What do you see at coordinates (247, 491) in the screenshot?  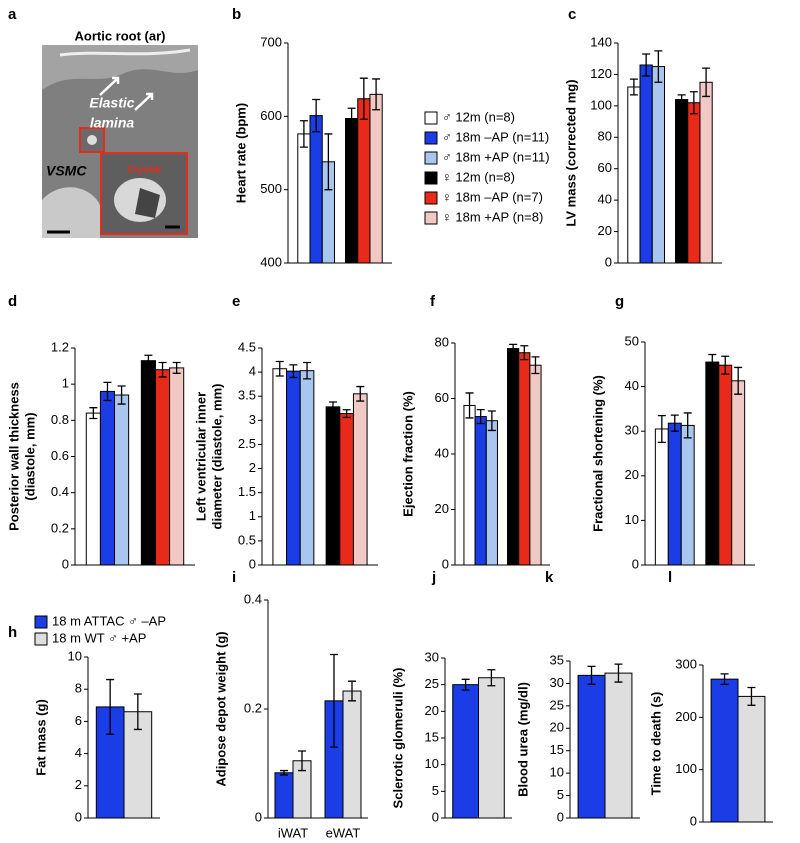 I see `y-tick-label: 1.5` at bounding box center [247, 491].